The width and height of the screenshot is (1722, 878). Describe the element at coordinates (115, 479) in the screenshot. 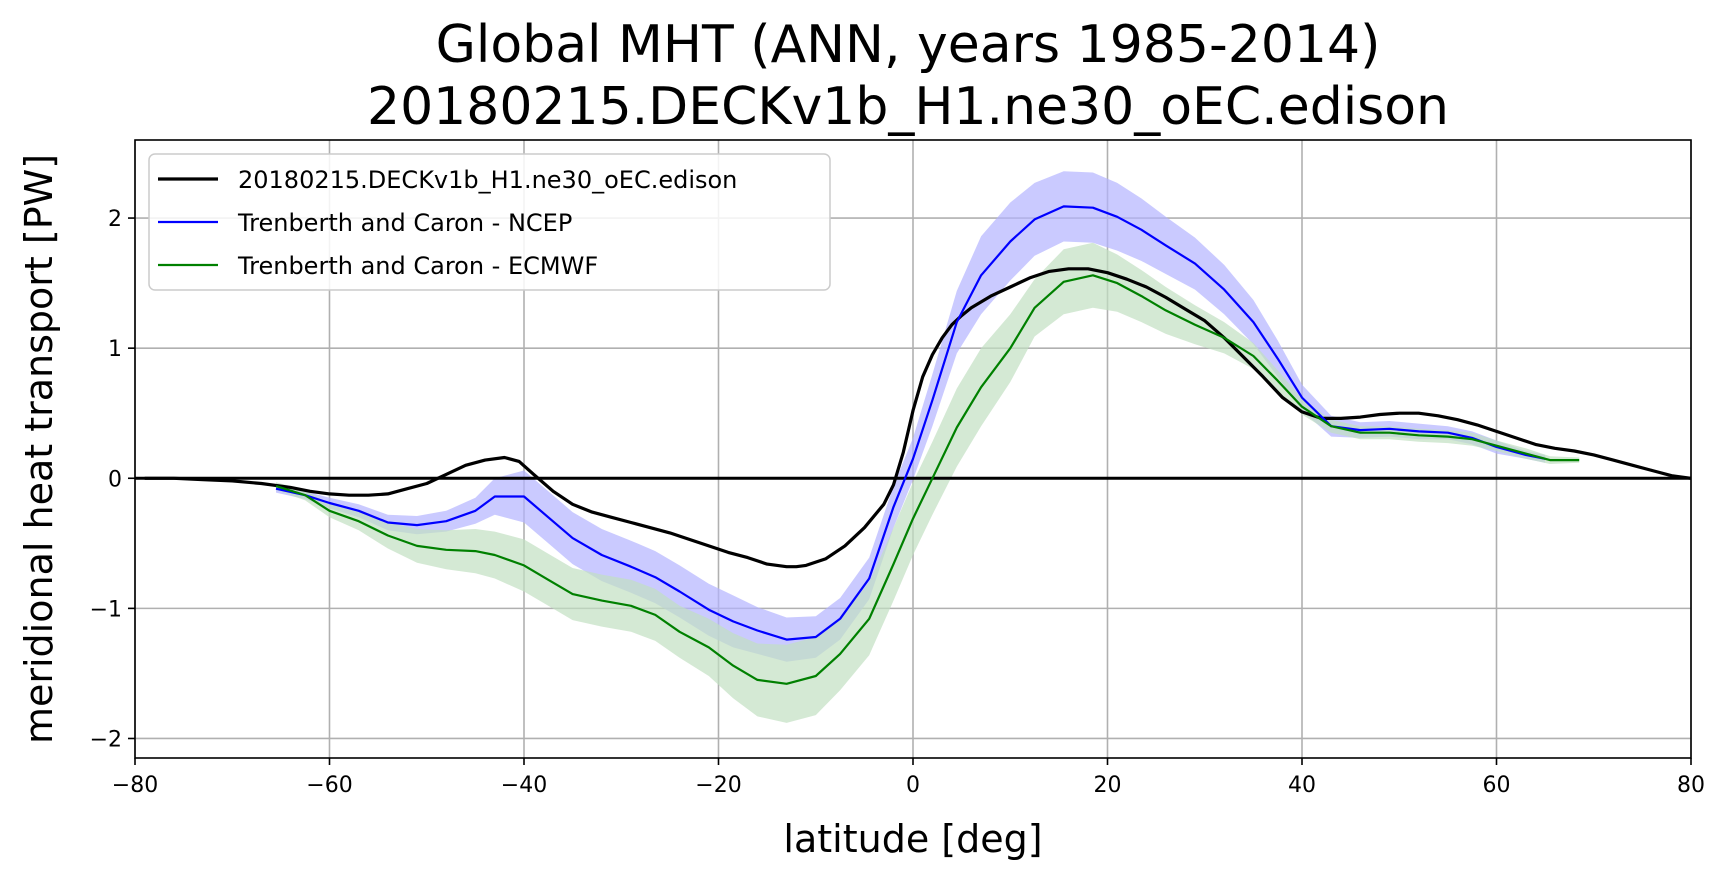

I see `y-tick-label: 0` at that location.